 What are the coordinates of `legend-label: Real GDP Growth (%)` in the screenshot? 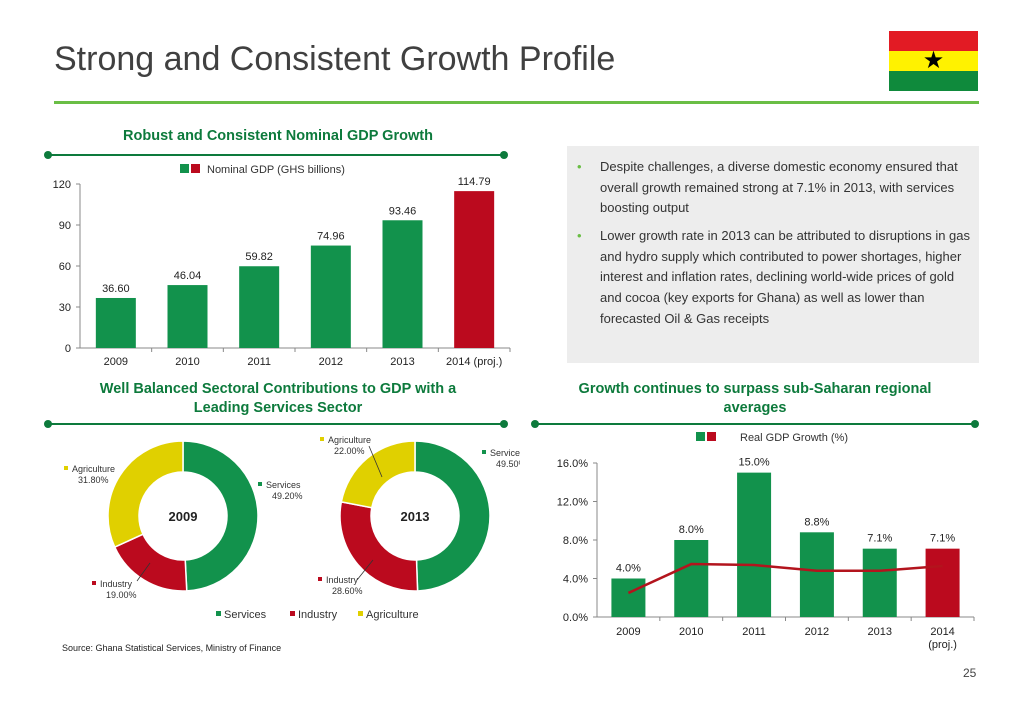 It's located at (794, 438).